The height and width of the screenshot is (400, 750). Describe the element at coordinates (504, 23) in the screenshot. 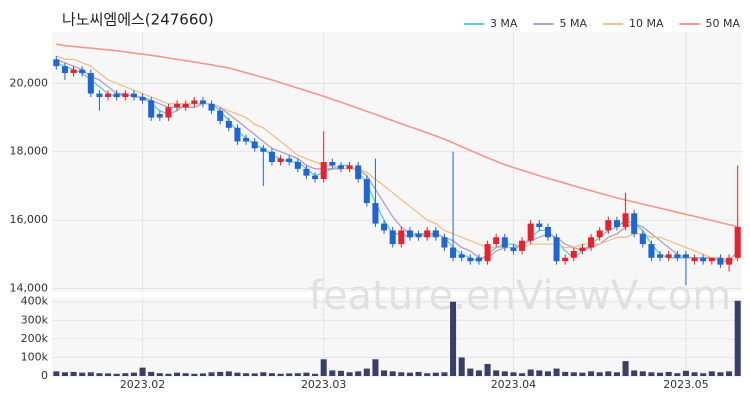

I see `legend-label: 3 MA` at that location.